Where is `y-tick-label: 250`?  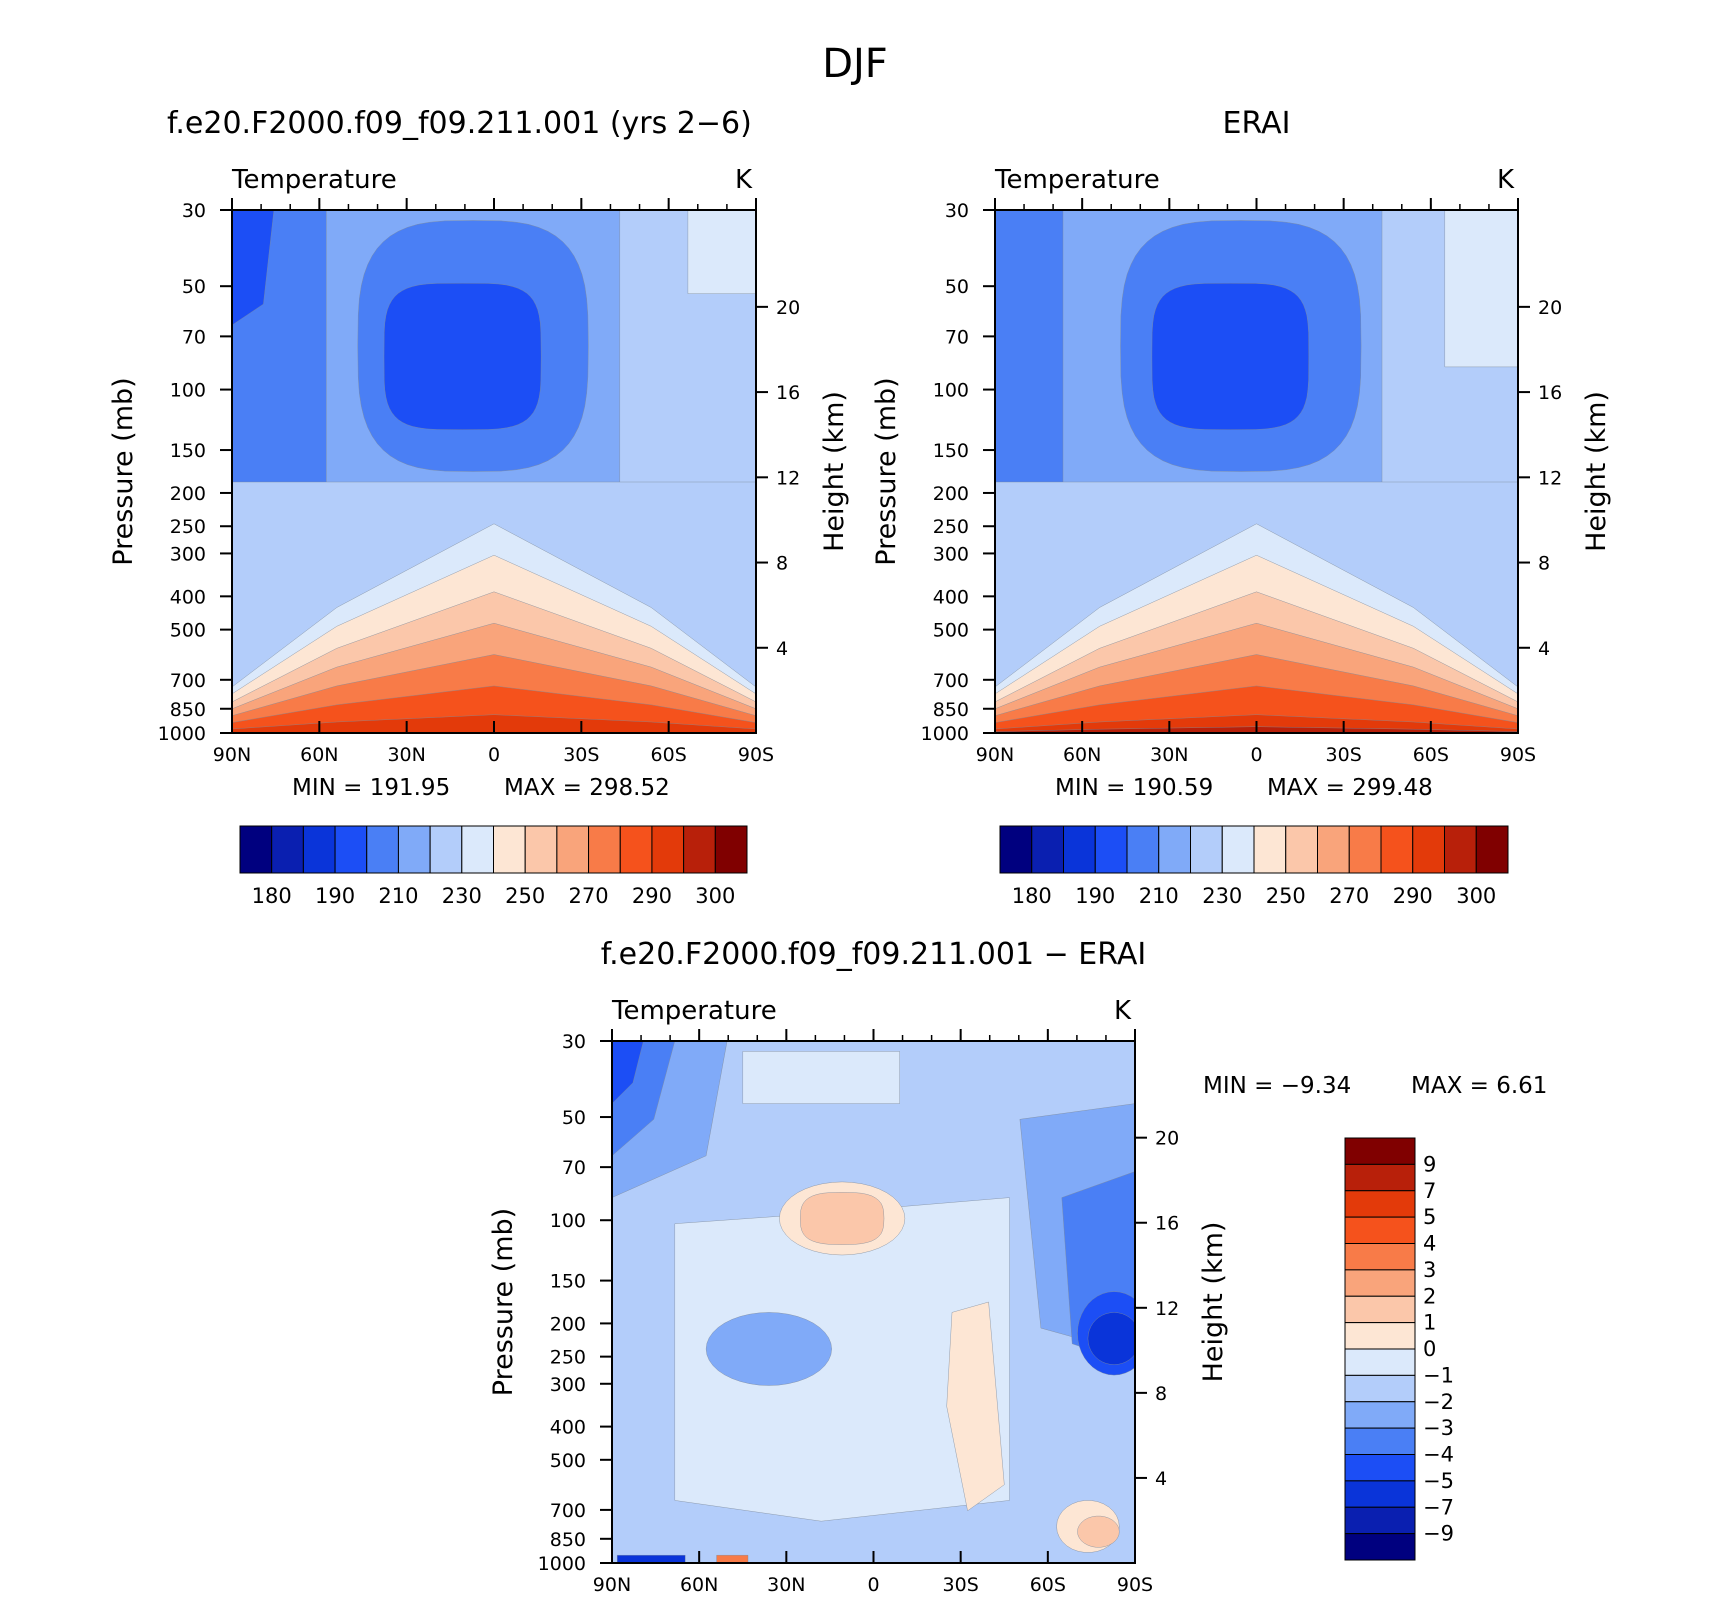 y-tick-label: 250 is located at coordinates (568, 1358).